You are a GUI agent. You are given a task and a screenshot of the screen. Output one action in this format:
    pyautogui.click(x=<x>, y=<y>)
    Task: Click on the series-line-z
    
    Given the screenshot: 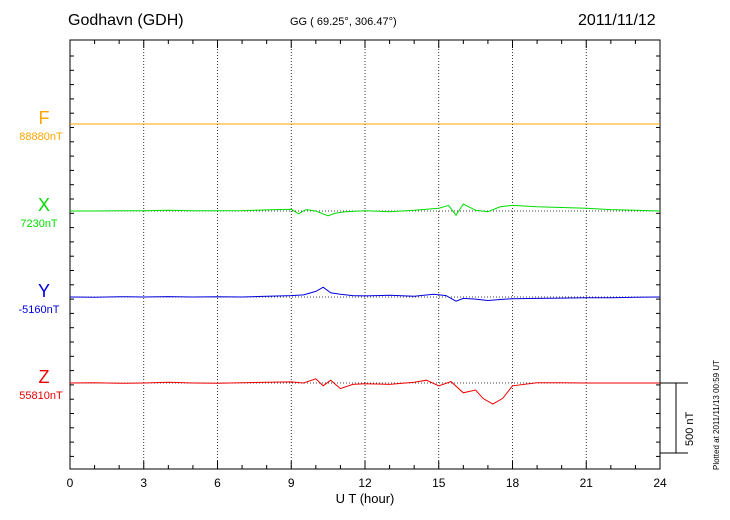 What is the action you would take?
    pyautogui.click(x=364, y=391)
    